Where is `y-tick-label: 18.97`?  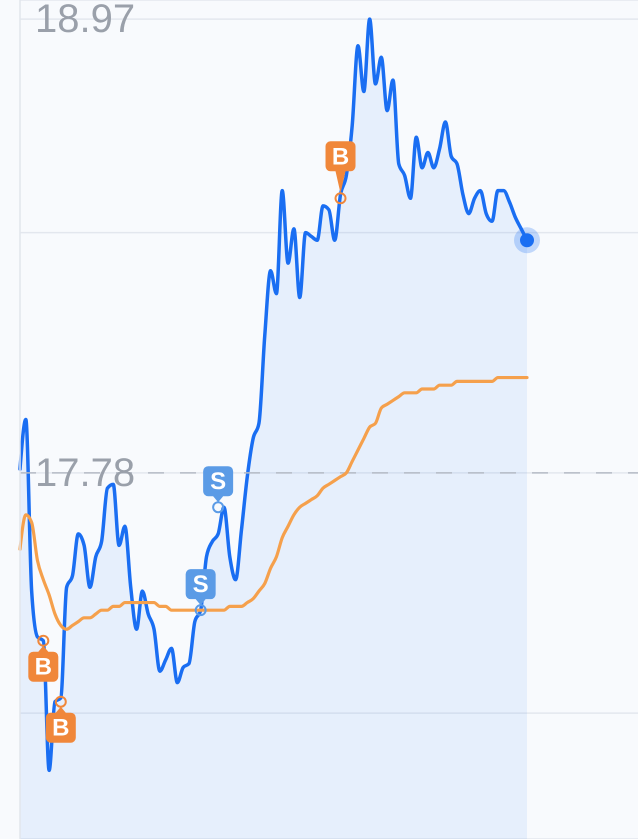 y-tick-label: 18.97 is located at coordinates (85, 21).